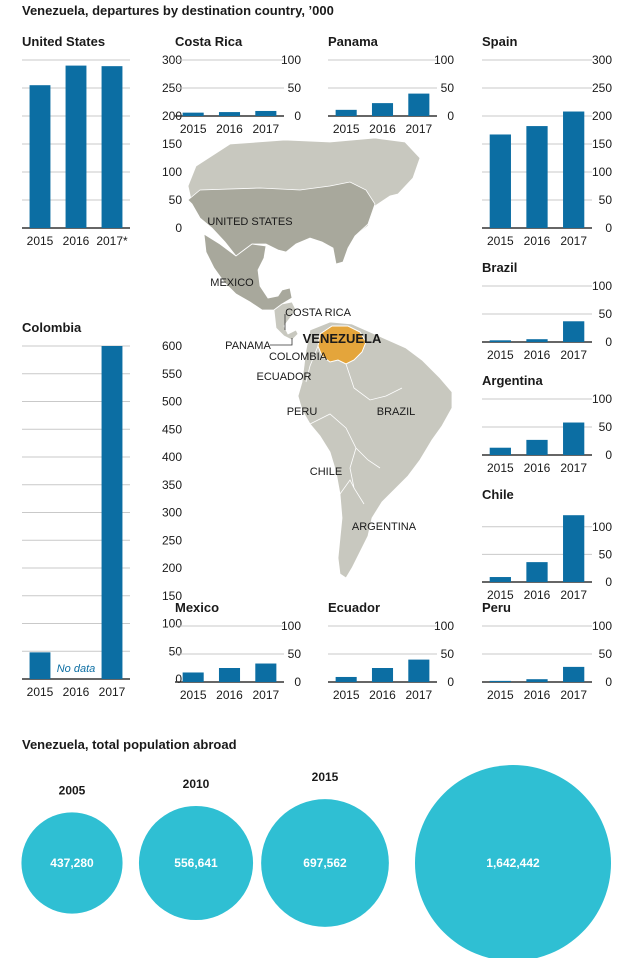  I want to click on panel-brazil: Brazil 0 50 100 2015 2016 2017, so click(557, 312).